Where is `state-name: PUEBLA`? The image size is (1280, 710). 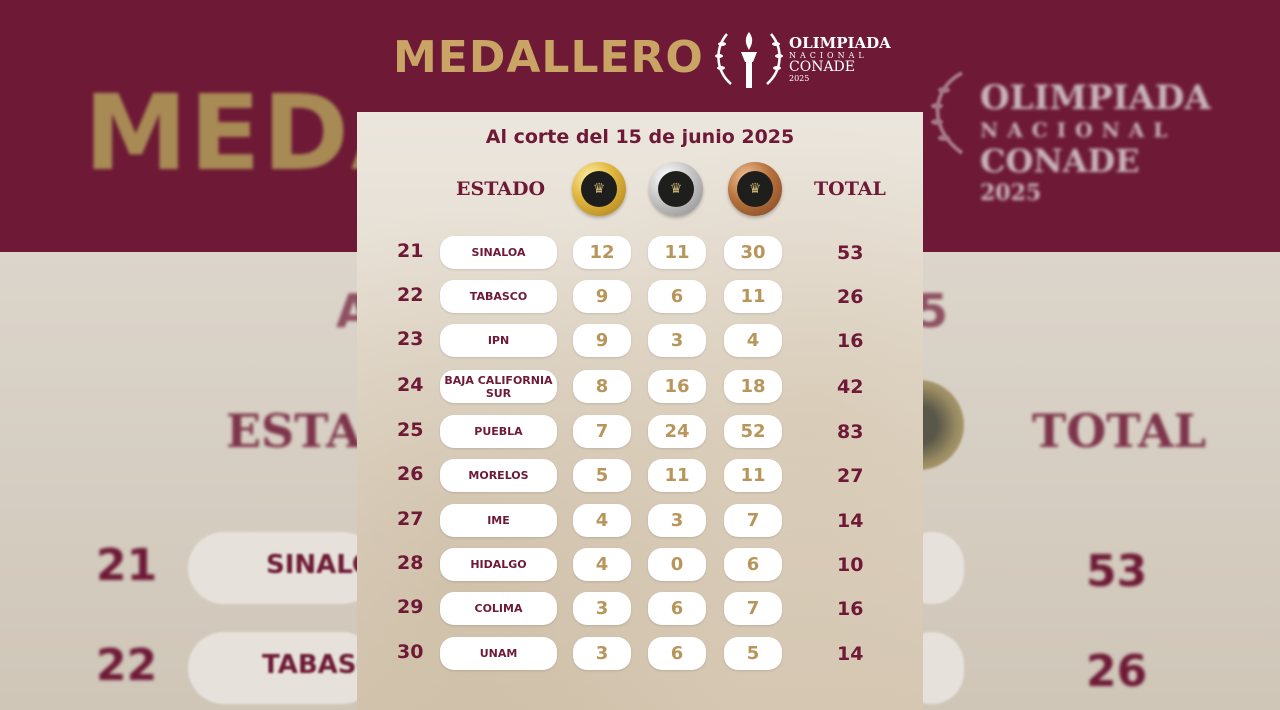 state-name: PUEBLA is located at coordinates (498, 431).